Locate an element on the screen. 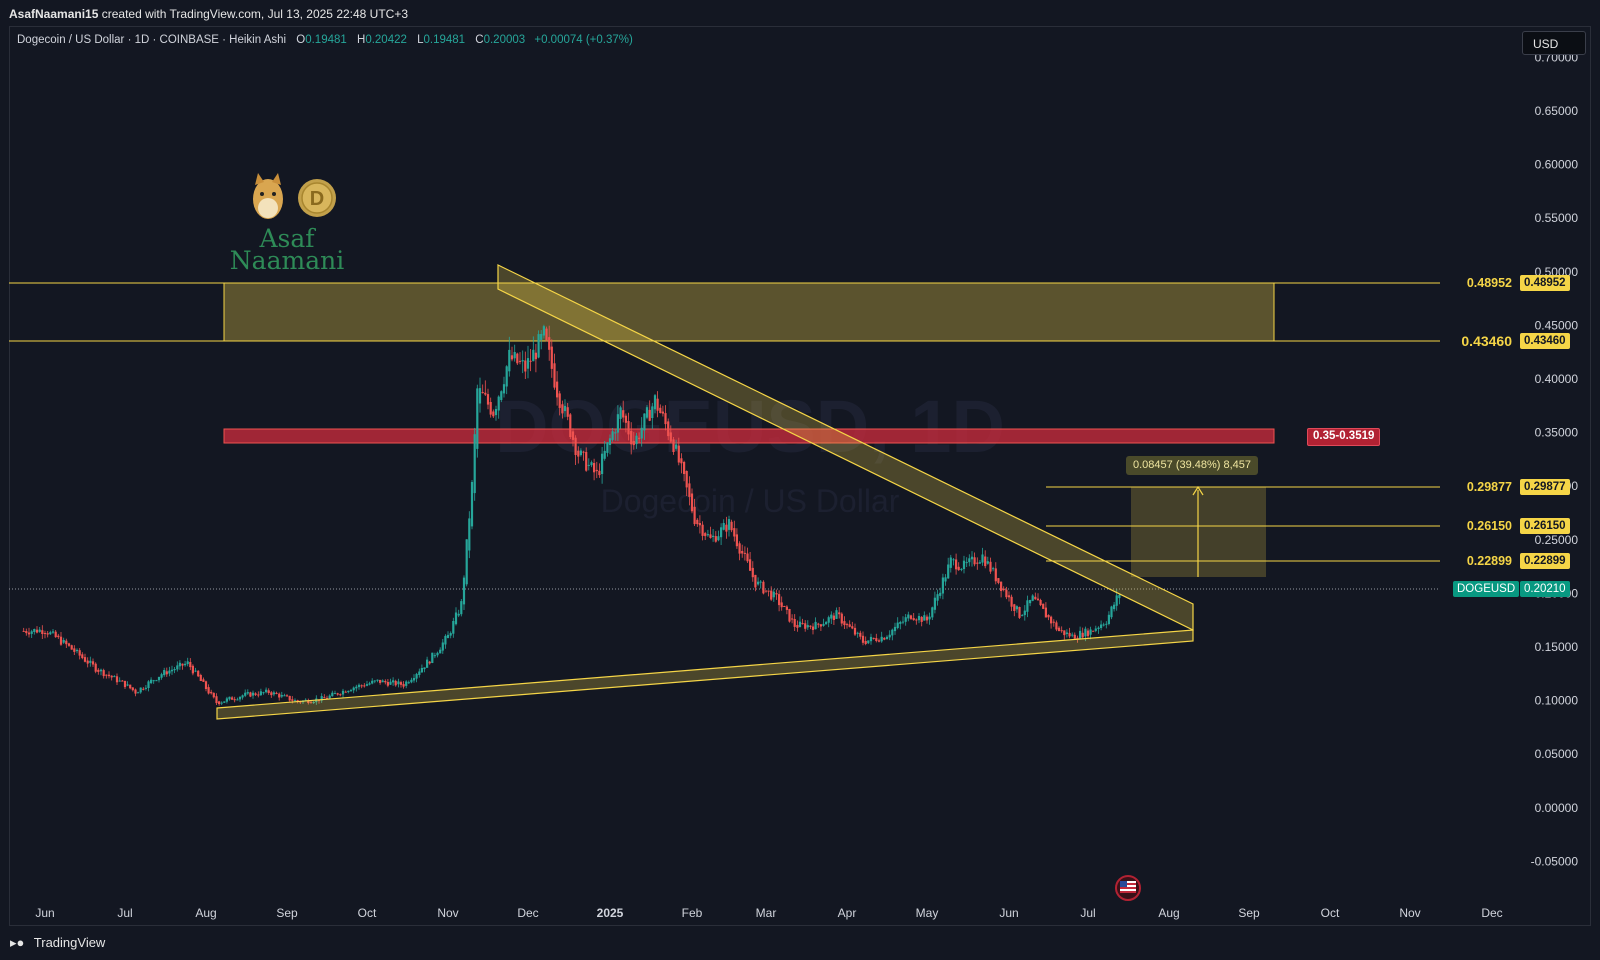 The width and height of the screenshot is (1600, 960). supply-zone is located at coordinates (749, 312).